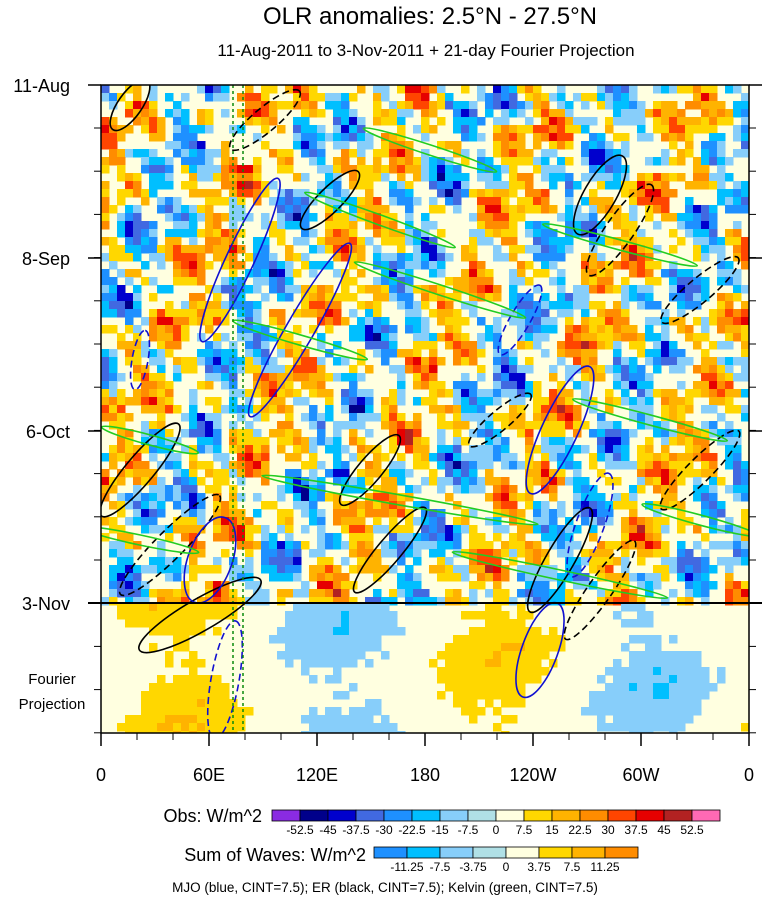 The image size is (769, 899). Describe the element at coordinates (566, 815) in the screenshot. I see `colorbar-swatch` at that location.